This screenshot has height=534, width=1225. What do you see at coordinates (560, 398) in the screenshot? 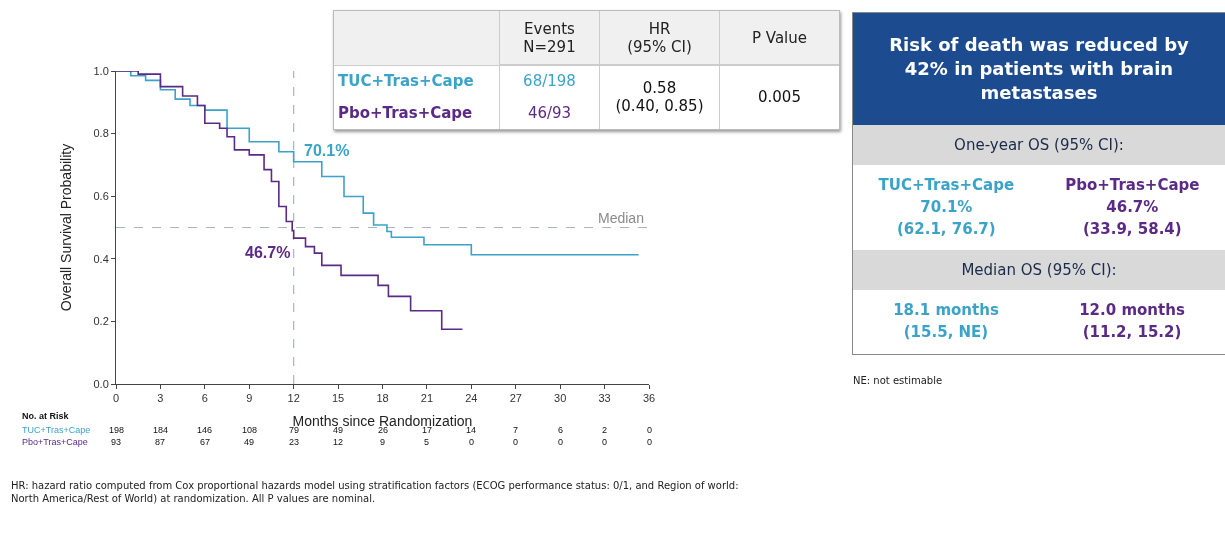
I see `x-tick-label: 30` at bounding box center [560, 398].